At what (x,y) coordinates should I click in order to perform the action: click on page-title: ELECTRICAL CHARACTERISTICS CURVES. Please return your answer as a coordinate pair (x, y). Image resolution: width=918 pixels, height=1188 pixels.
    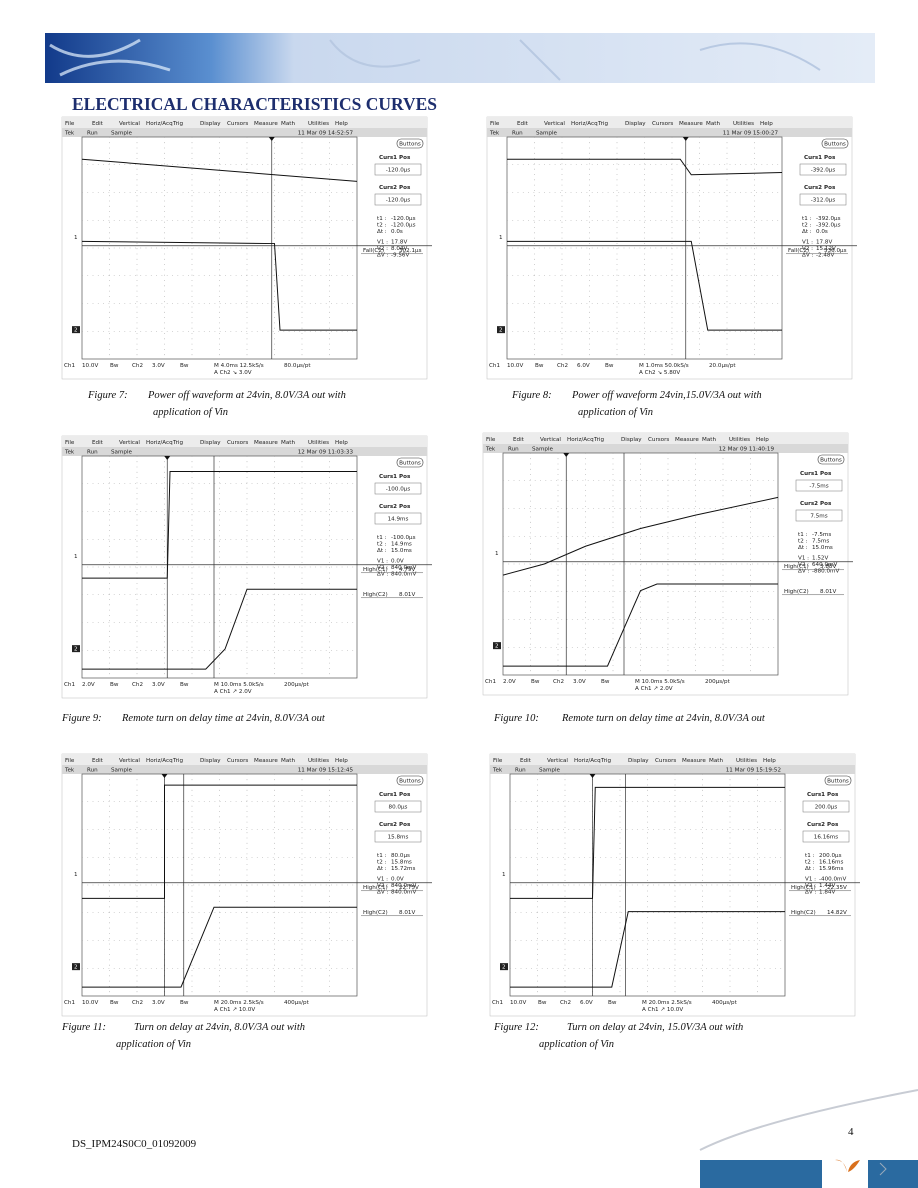
    Looking at the image, I should click on (254, 104).